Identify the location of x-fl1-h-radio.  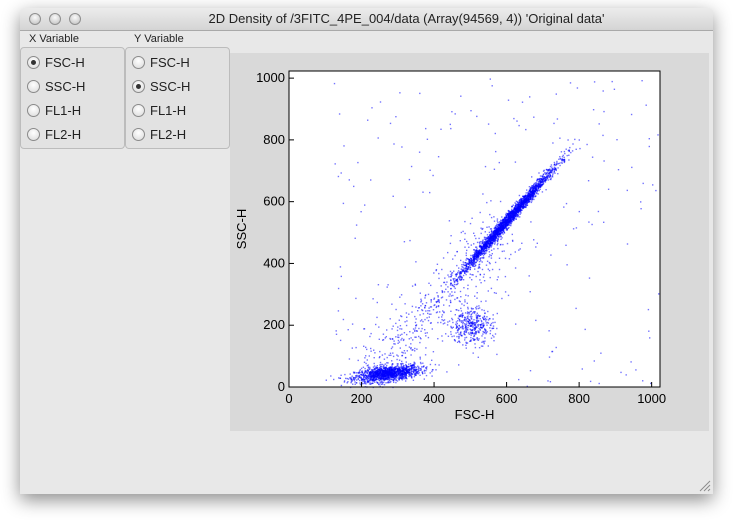
(33, 110).